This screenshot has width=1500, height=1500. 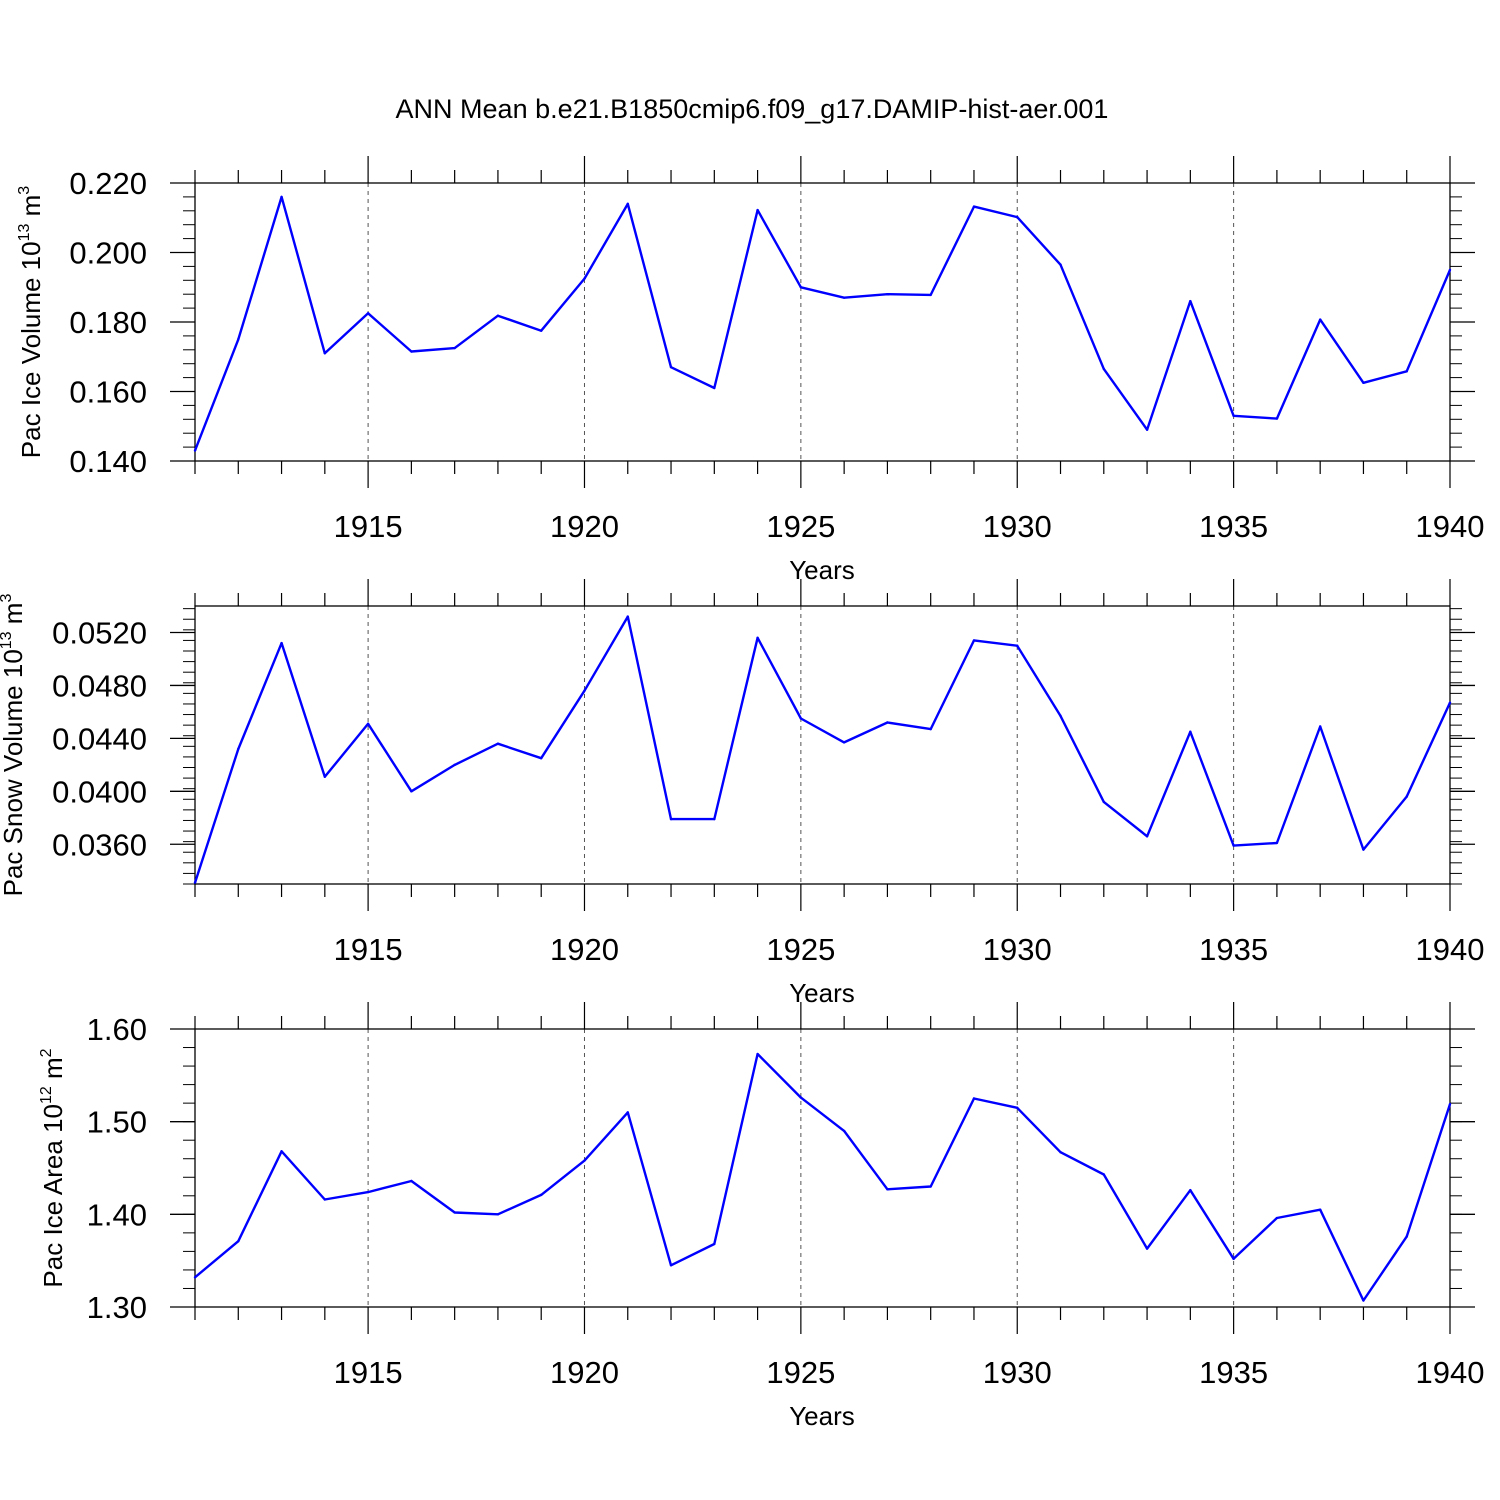 What do you see at coordinates (108, 322) in the screenshot?
I see `y-tick-label: 0.180` at bounding box center [108, 322].